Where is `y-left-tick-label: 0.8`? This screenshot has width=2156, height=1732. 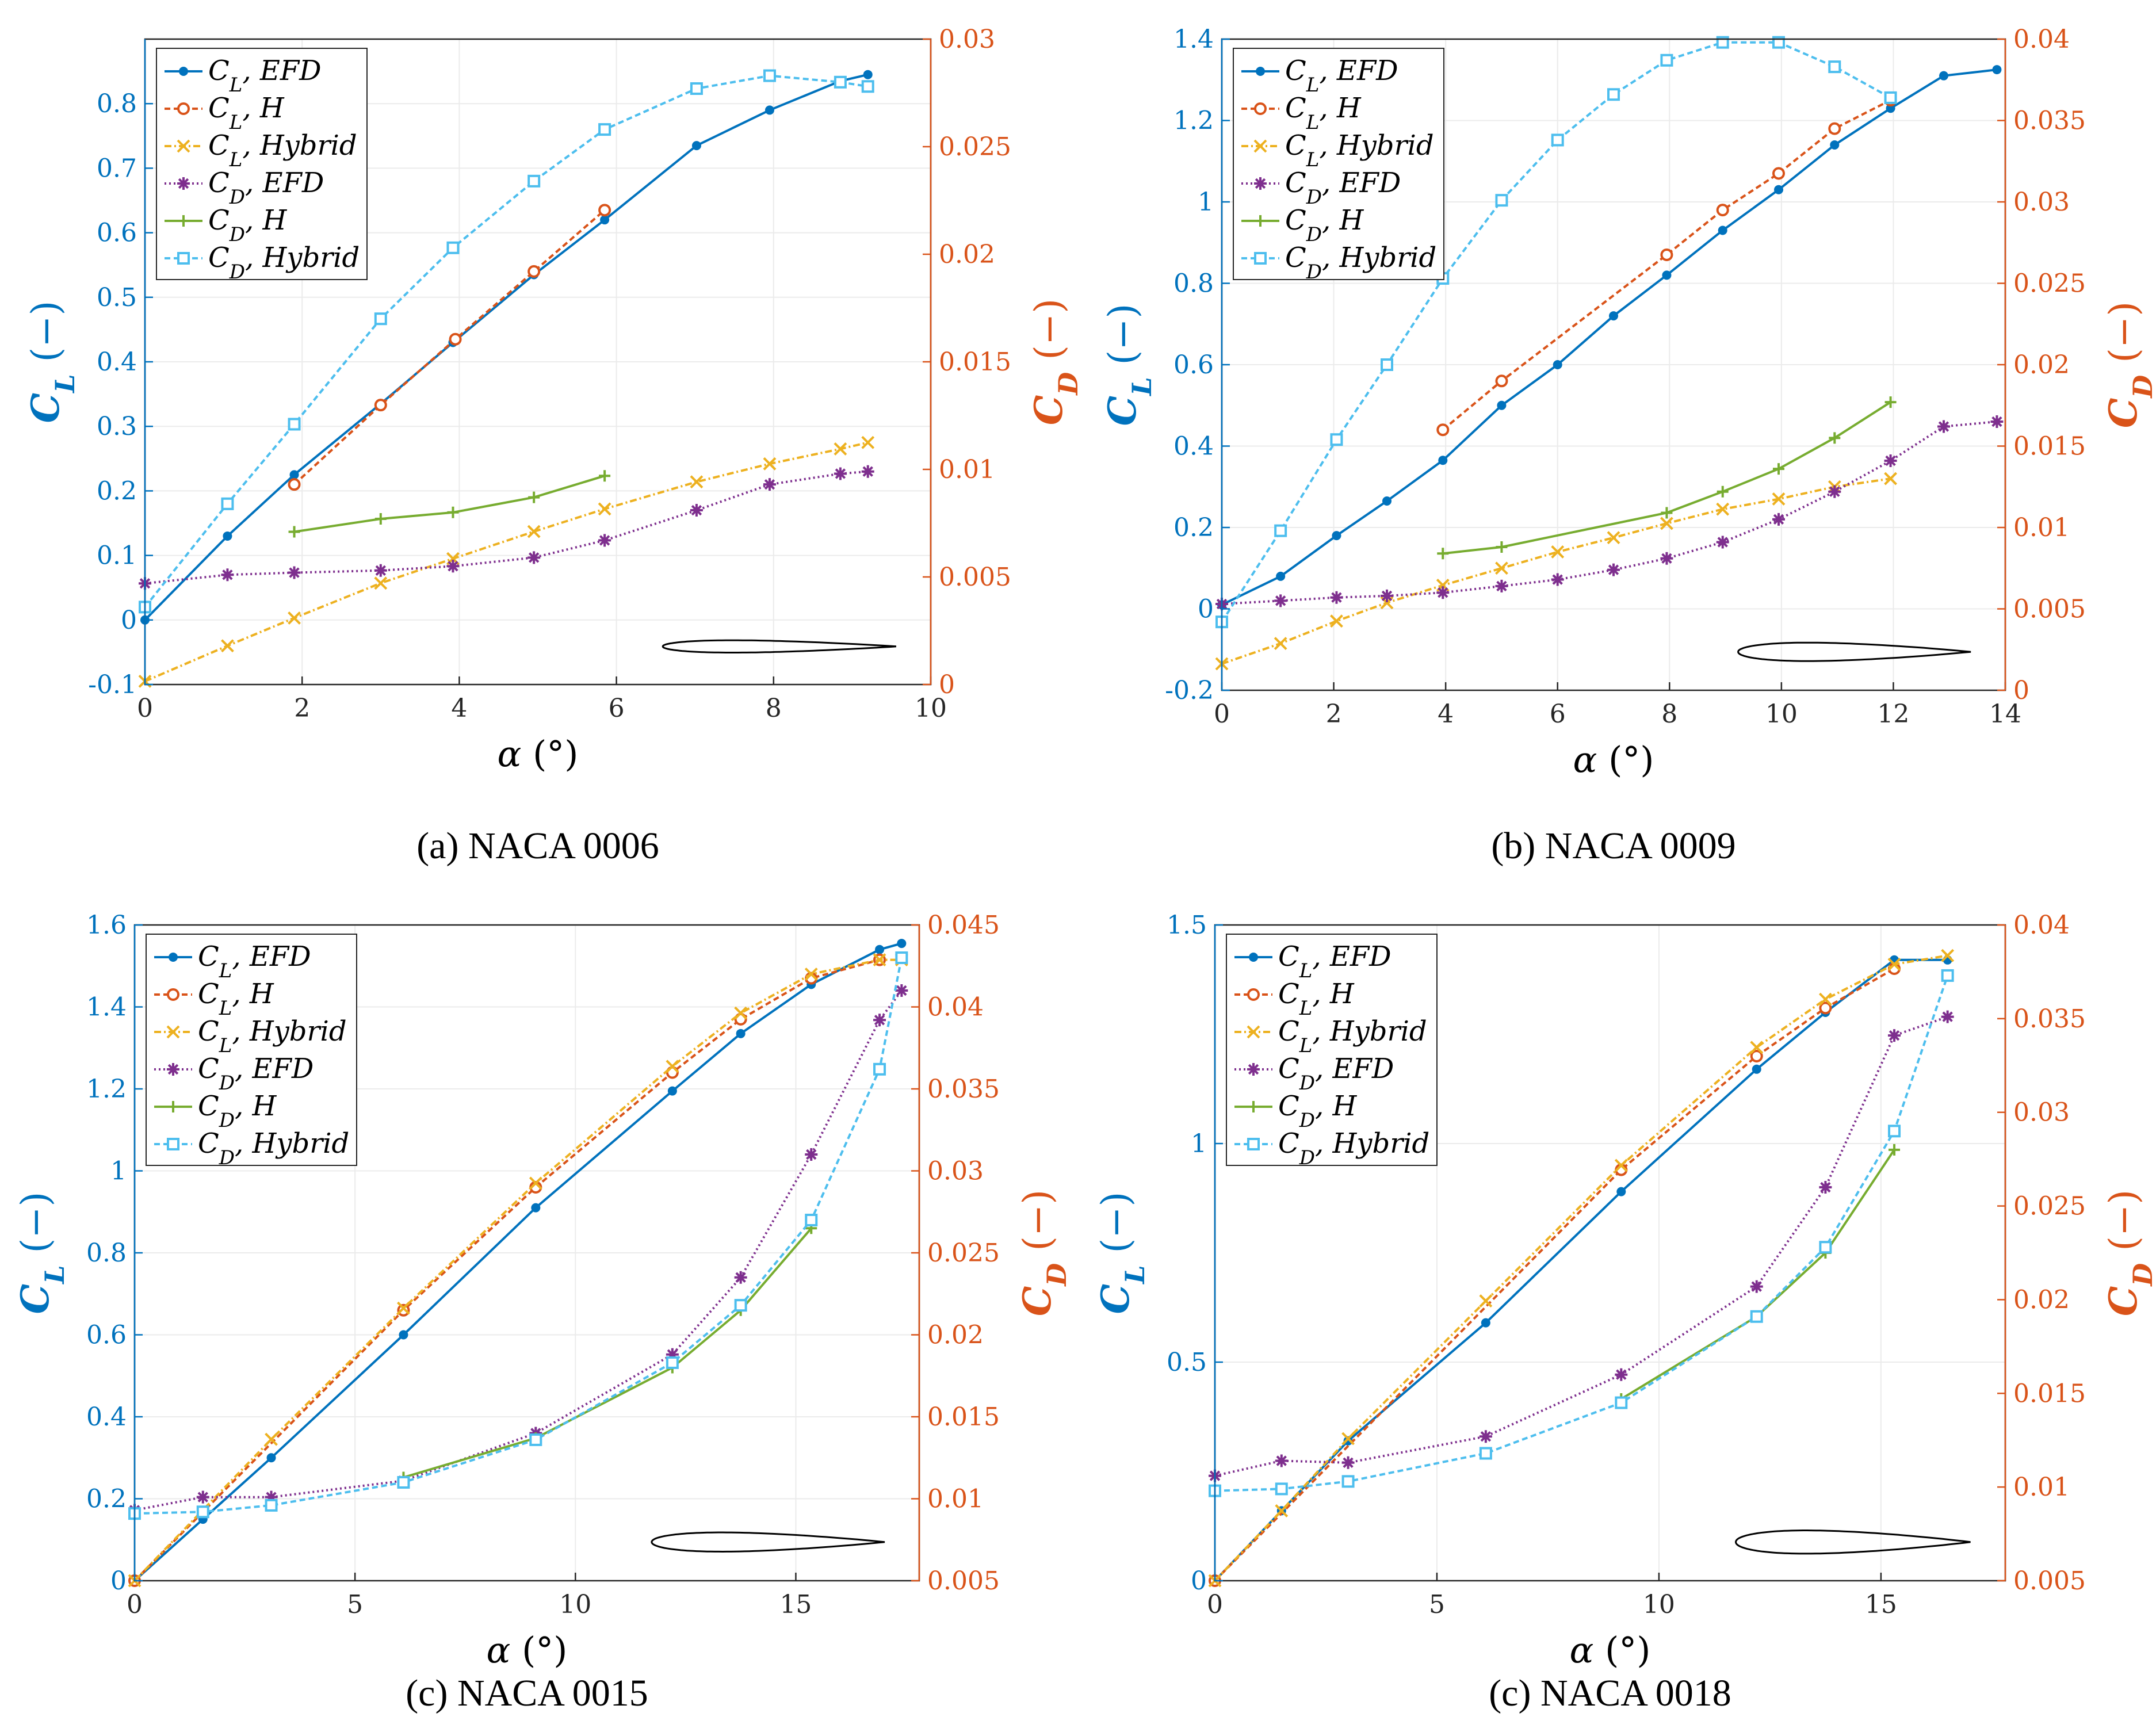 y-left-tick-label: 0.8 is located at coordinates (106, 1253).